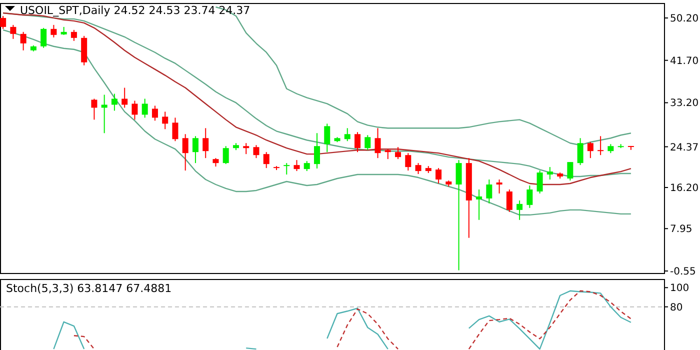  Describe the element at coordinates (683, 272) in the screenshot. I see `y-tick-label: -0.55` at that location.